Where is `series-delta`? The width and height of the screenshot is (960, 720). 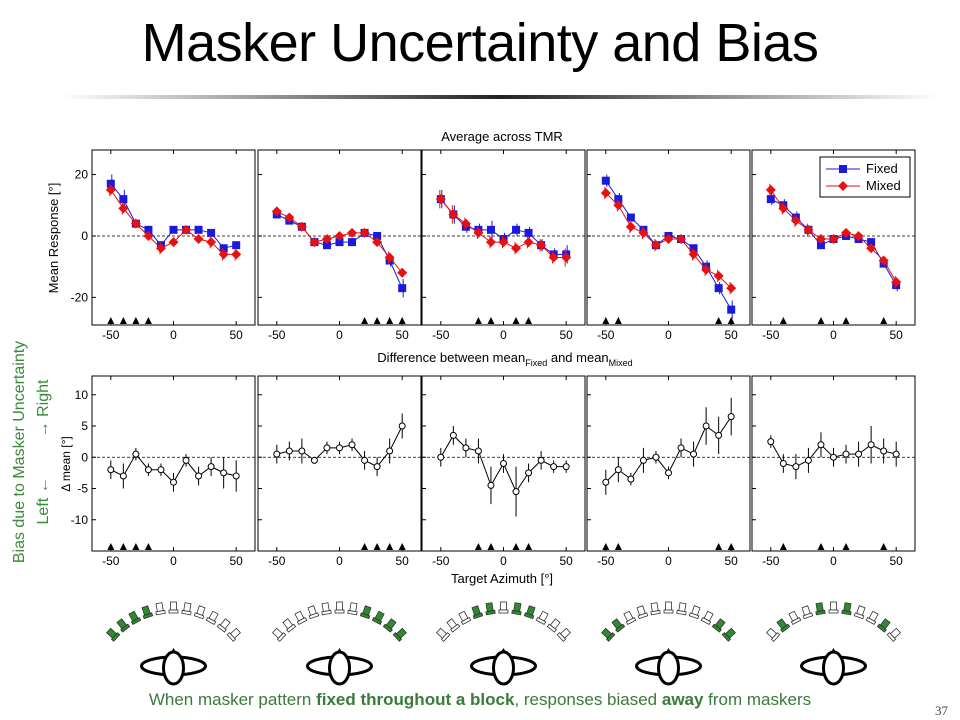 series-delta is located at coordinates (503, 471).